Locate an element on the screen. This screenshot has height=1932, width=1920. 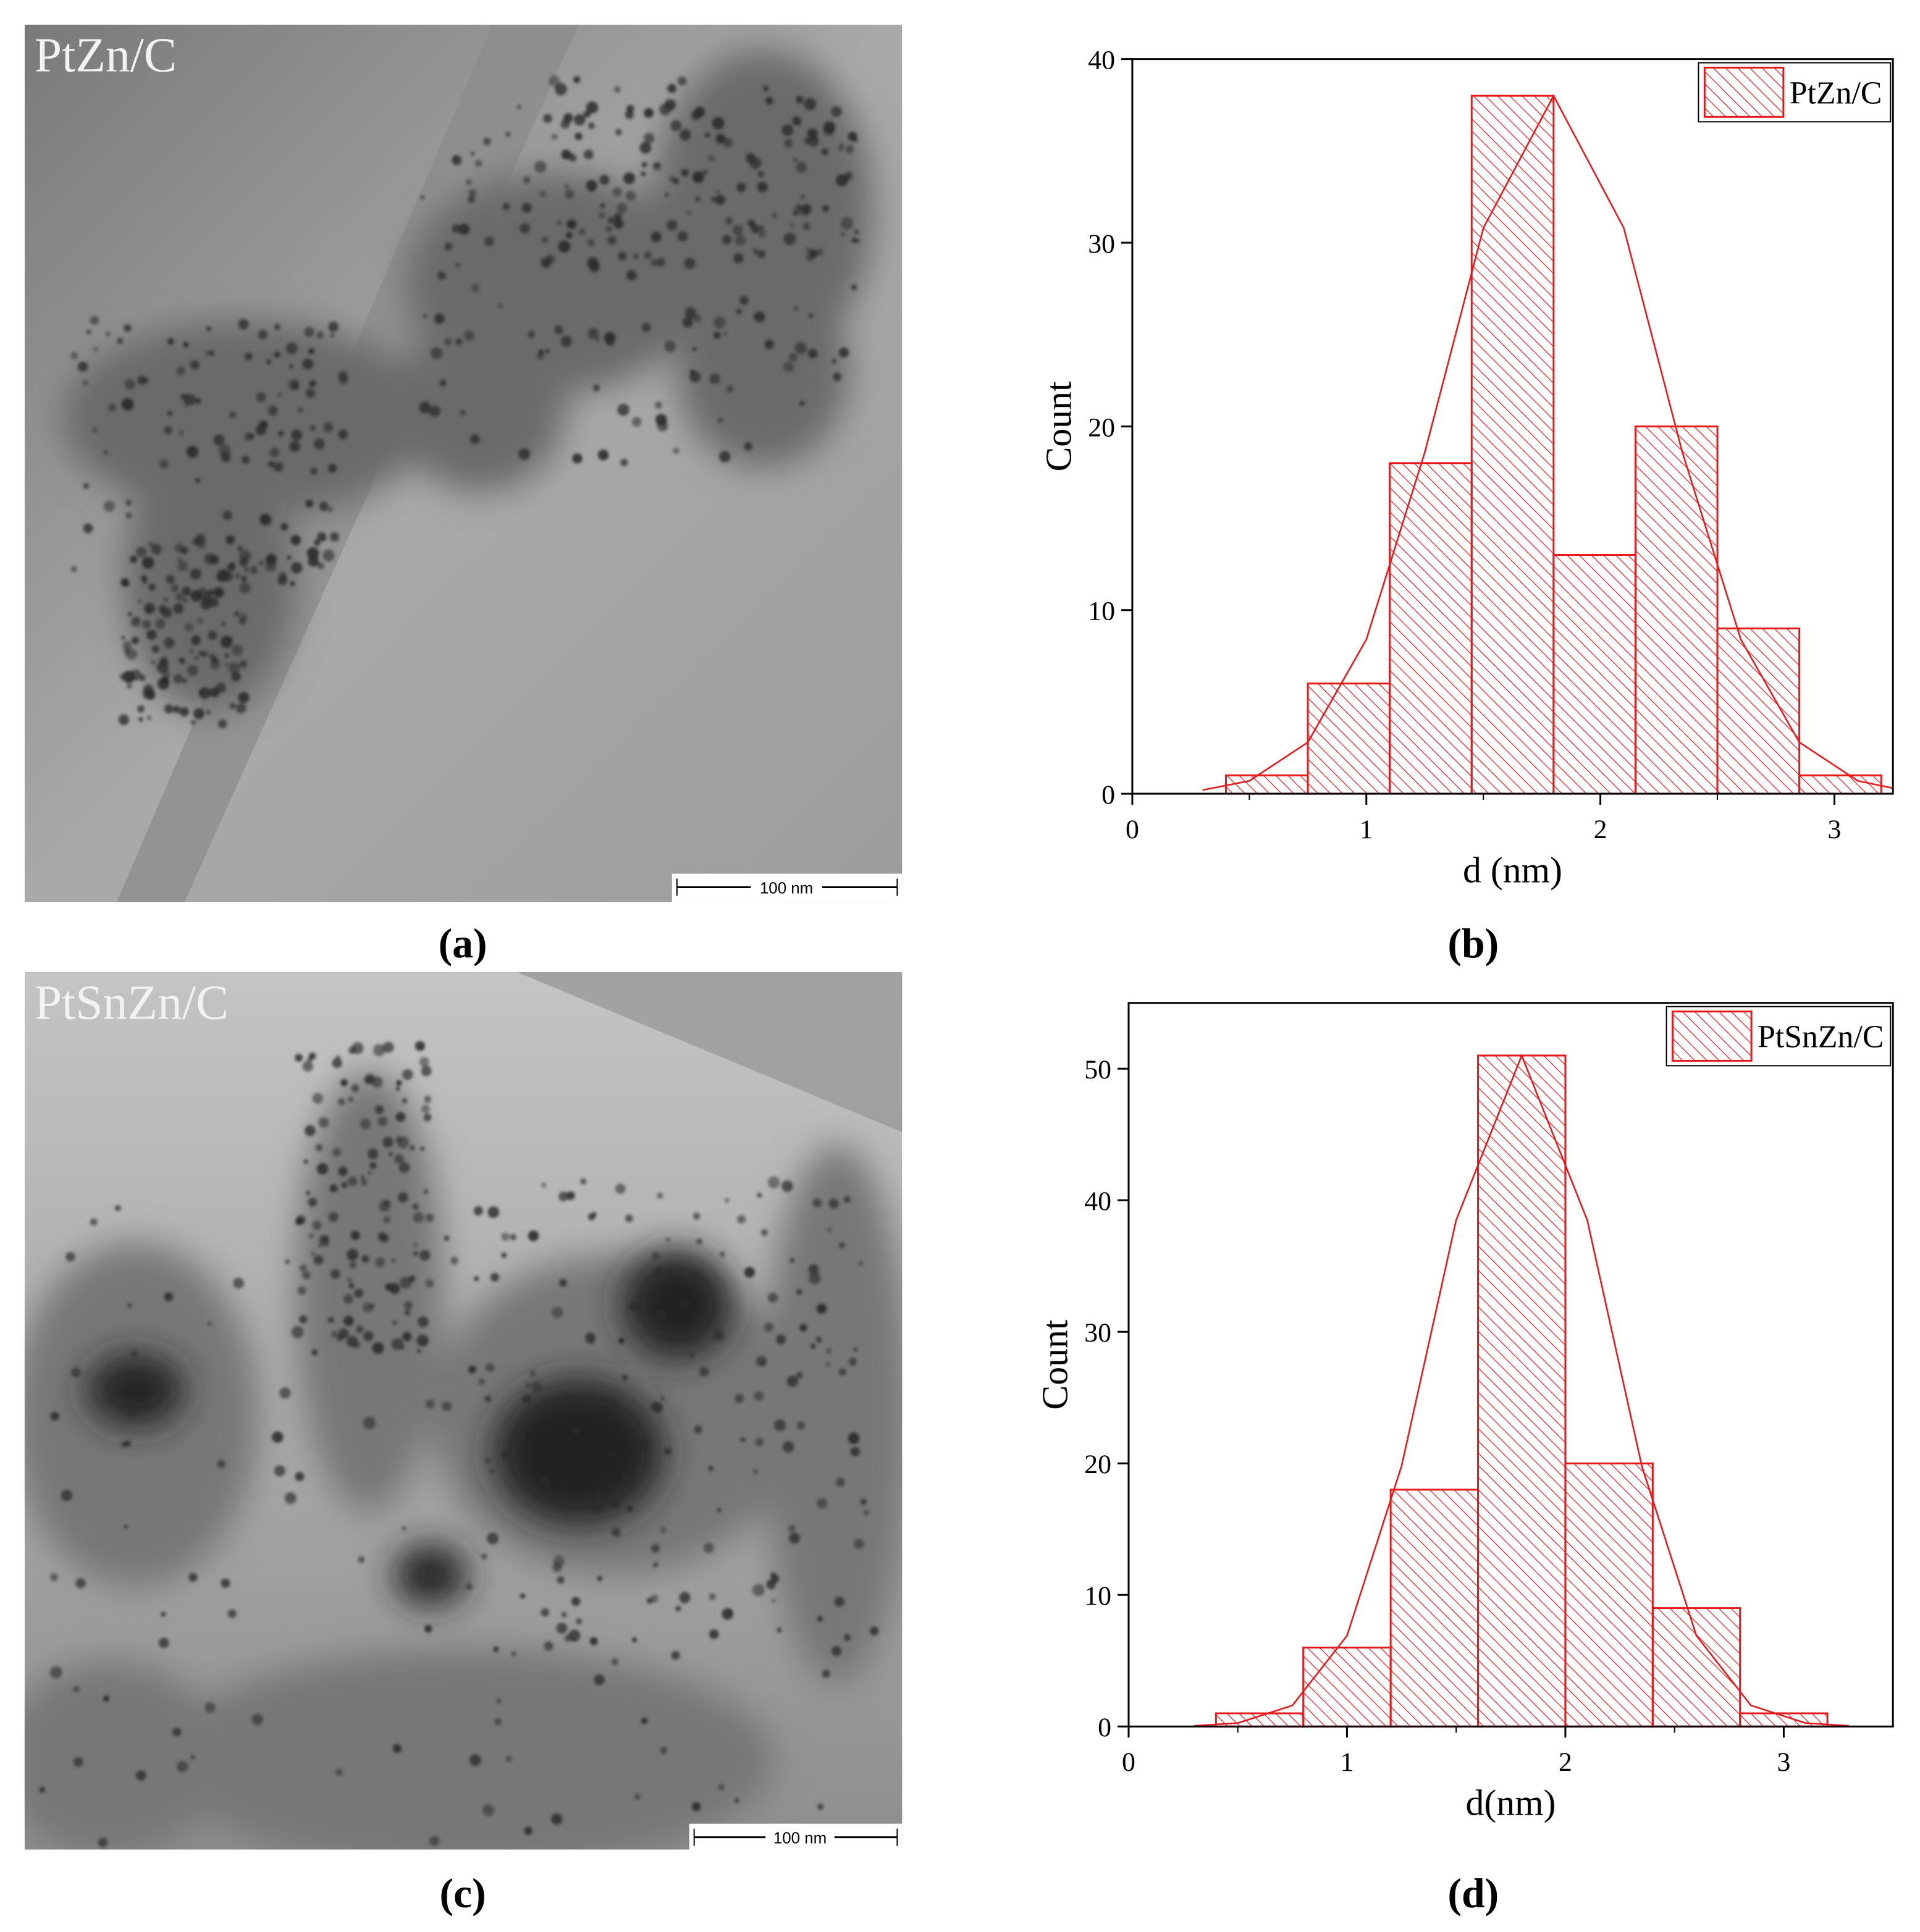
bar is located at coordinates (1758, 711).